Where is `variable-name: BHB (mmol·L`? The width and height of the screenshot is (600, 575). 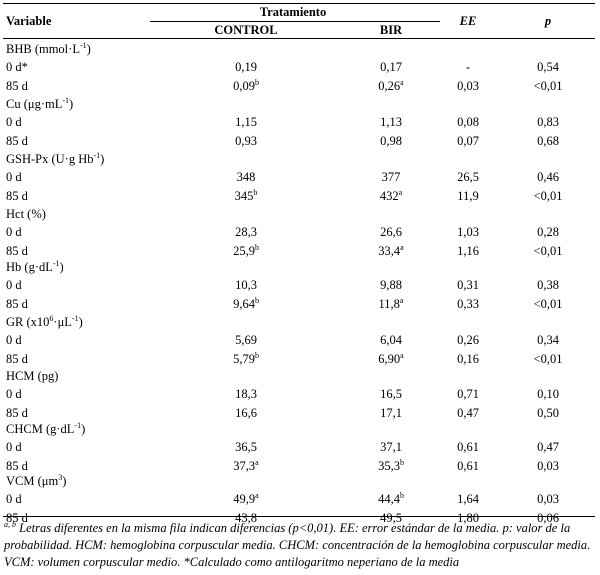 variable-name: BHB (mmol·L is located at coordinates (43, 49).